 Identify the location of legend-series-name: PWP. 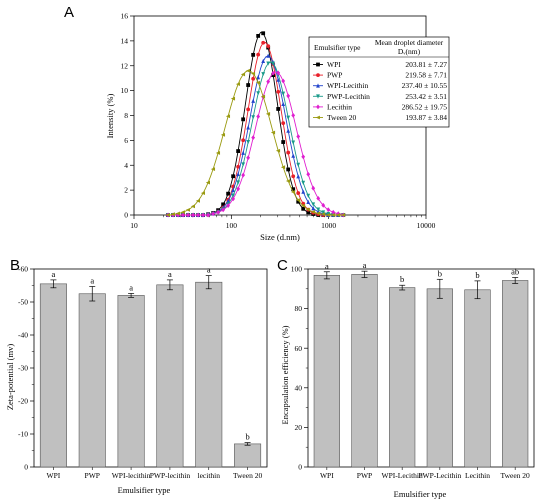
(334, 75).